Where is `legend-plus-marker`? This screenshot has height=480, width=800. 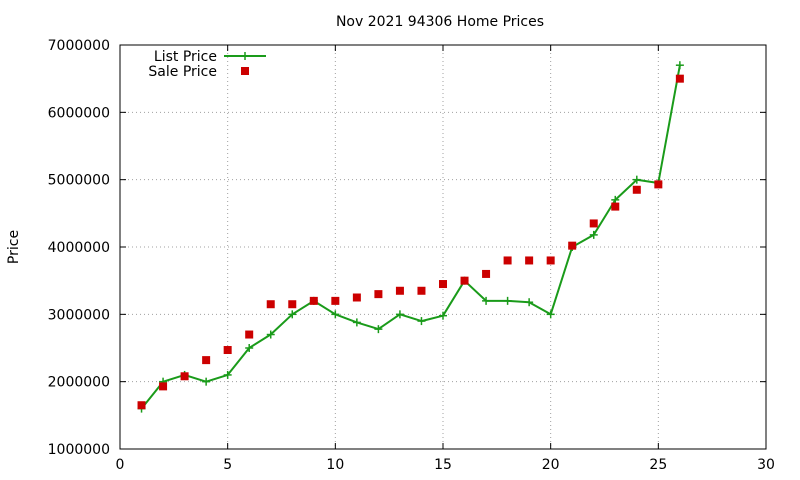
legend-plus-marker is located at coordinates (245, 56).